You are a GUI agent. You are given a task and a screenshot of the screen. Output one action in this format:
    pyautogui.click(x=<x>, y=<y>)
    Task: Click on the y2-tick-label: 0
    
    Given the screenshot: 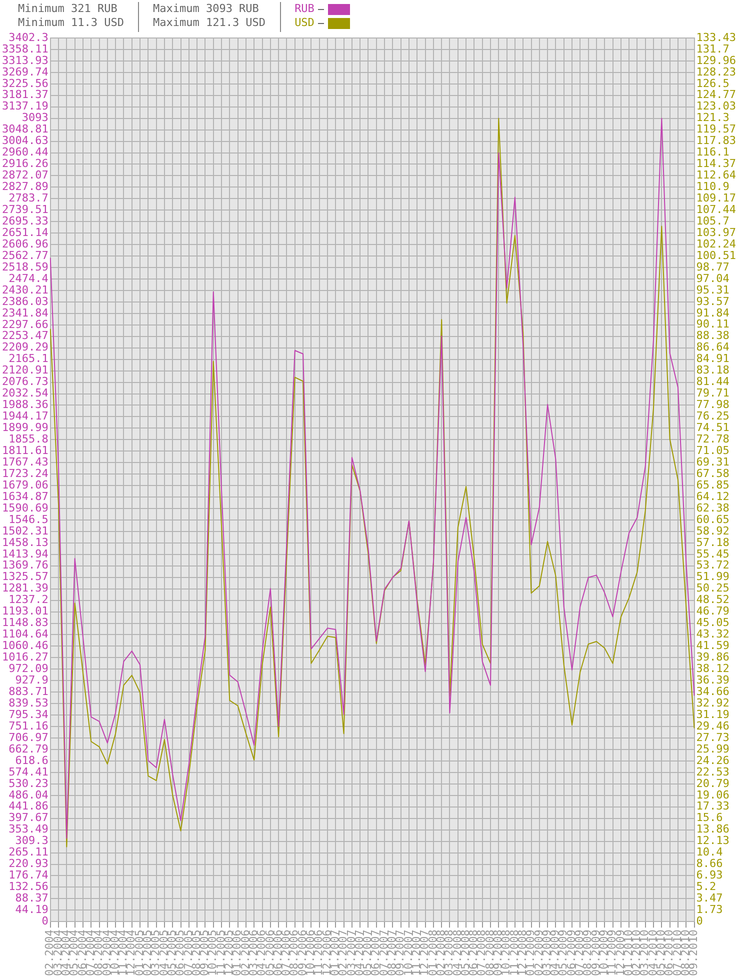 What is the action you would take?
    pyautogui.click(x=699, y=921)
    